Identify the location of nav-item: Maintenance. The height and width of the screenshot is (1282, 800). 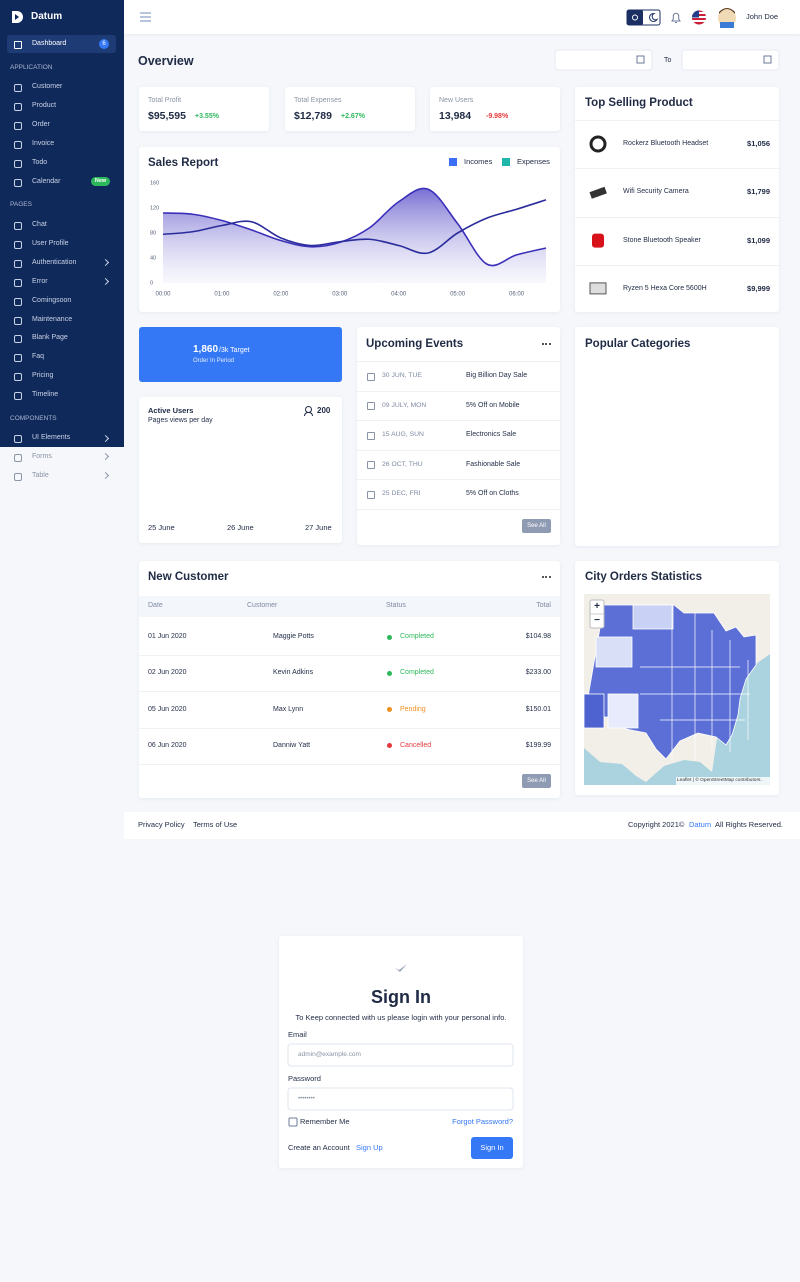
(52, 319).